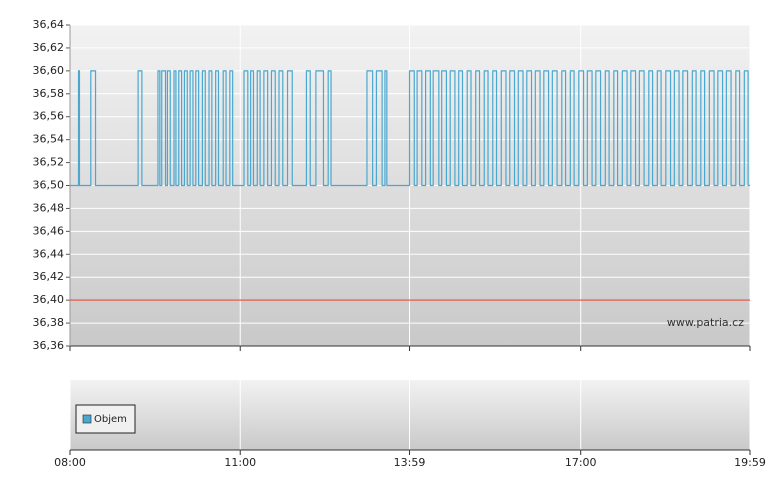 The width and height of the screenshot is (780, 490). I want to click on legend-label: Objem, so click(110, 419).